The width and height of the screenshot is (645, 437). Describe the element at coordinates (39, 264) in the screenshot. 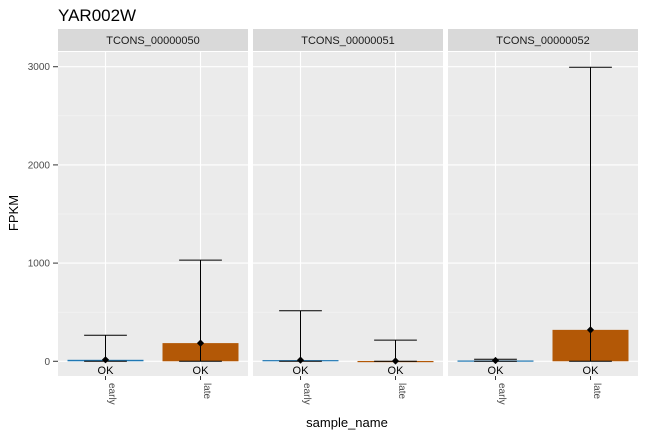

I see `y-tick-label: 1000` at that location.